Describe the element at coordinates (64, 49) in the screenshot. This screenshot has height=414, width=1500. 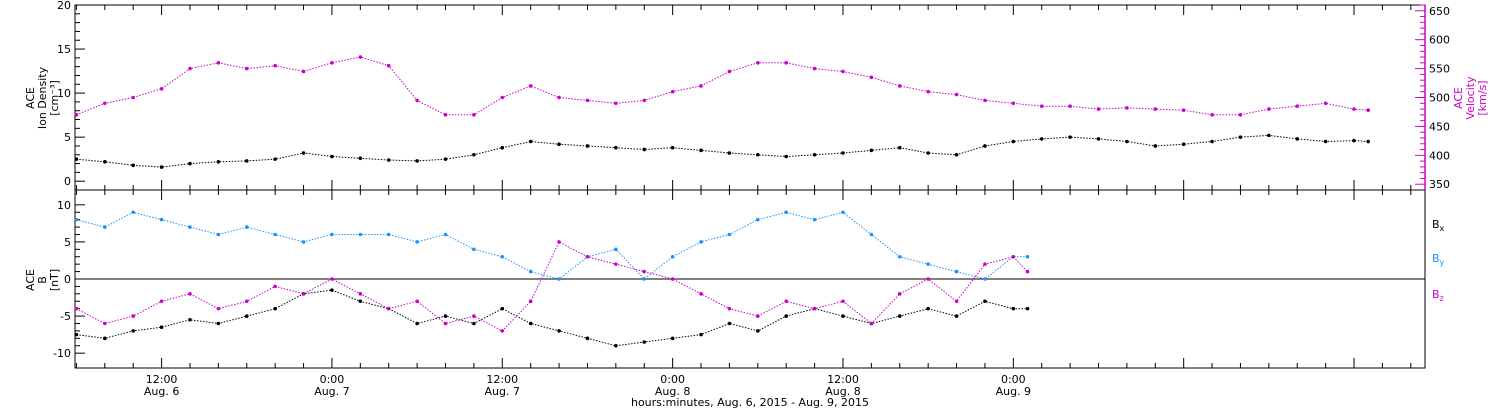
I see `top-ytick-label-3: 15` at that location.